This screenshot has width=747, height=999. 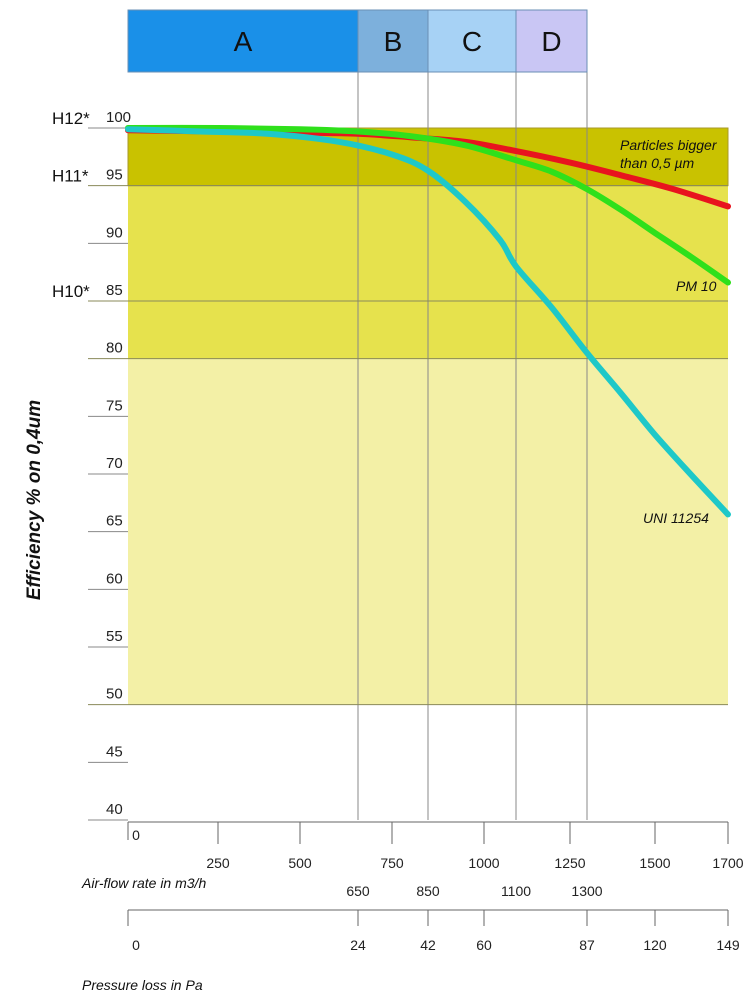 What do you see at coordinates (392, 863) in the screenshot?
I see `airflow-tick-label: 750` at bounding box center [392, 863].